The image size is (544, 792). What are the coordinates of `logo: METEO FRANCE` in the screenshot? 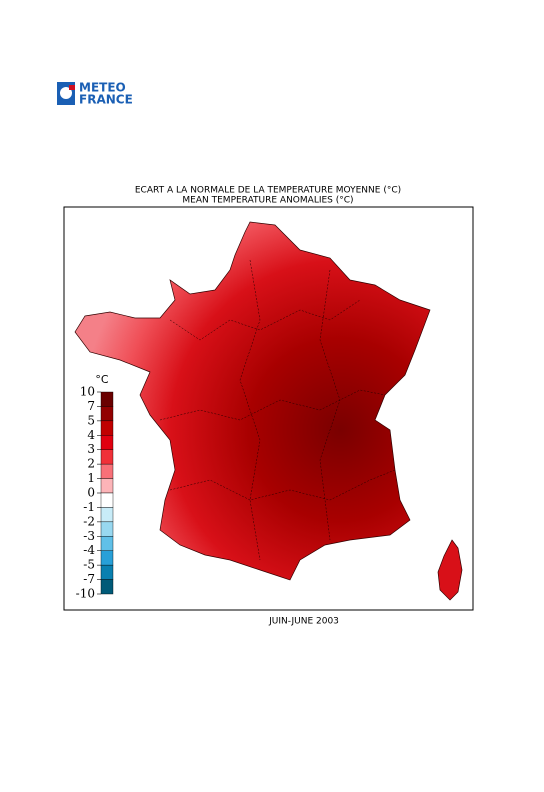 It's located at (95, 94).